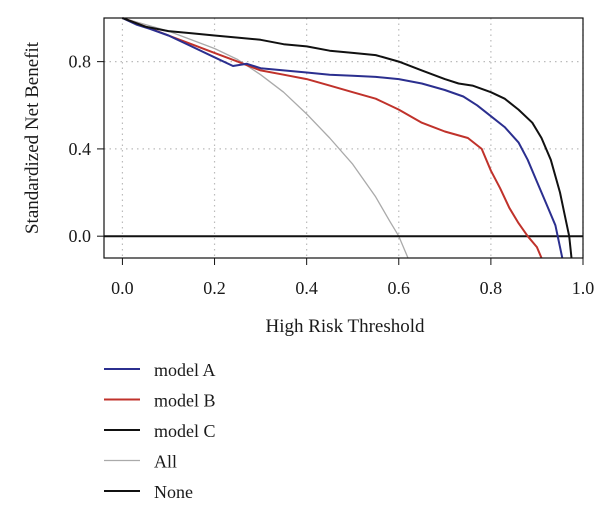 This screenshot has height=518, width=600. I want to click on y-axis: 0.0 0.4 0.8, so click(86, 149).